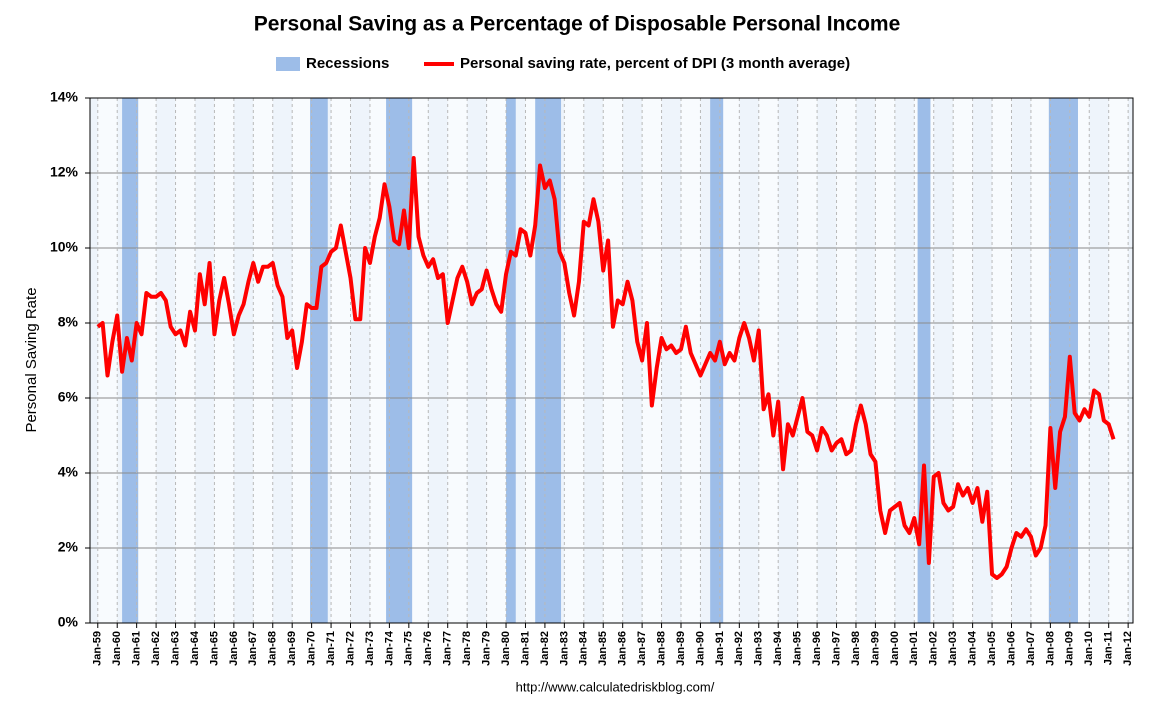 Image resolution: width=1155 pixels, height=713 pixels. Describe the element at coordinates (486, 648) in the screenshot. I see `x-tick-label: Jan-79` at that location.